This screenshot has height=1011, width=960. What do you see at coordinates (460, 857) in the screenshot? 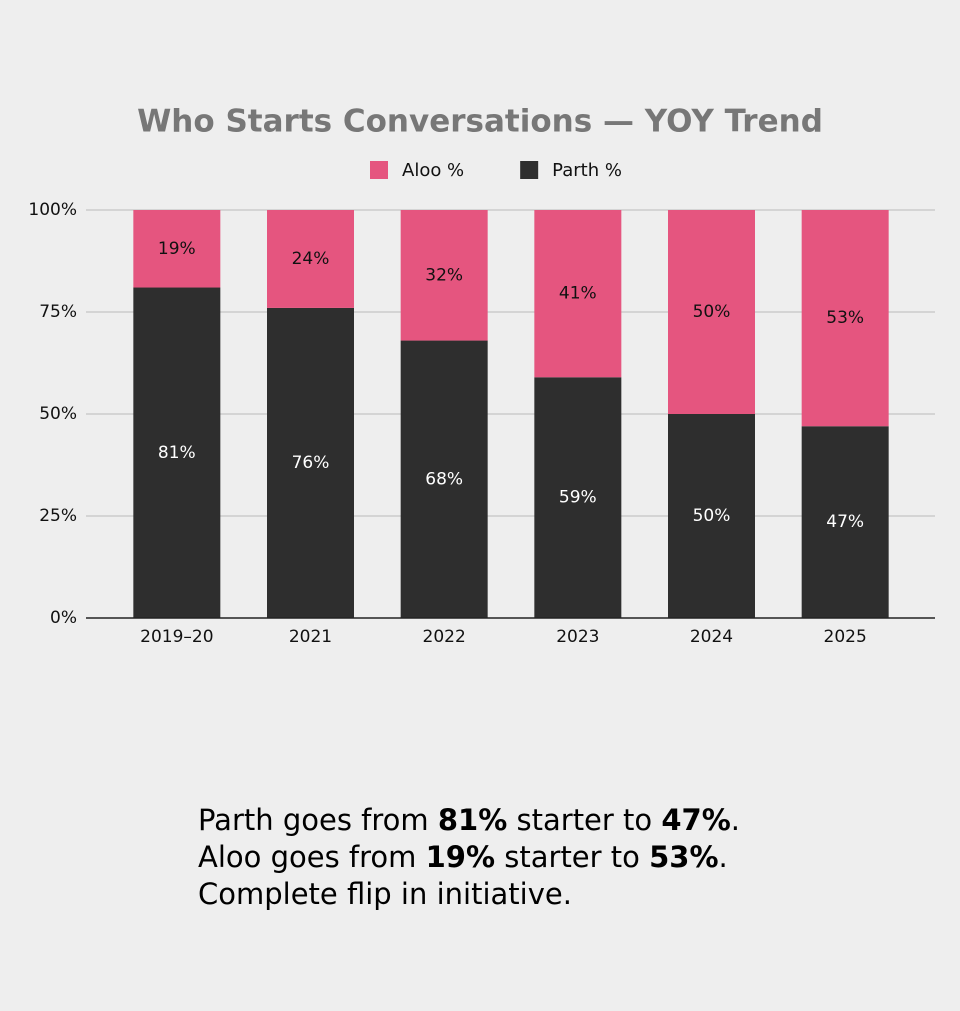
I see `caption-bold: 19%` at bounding box center [460, 857].